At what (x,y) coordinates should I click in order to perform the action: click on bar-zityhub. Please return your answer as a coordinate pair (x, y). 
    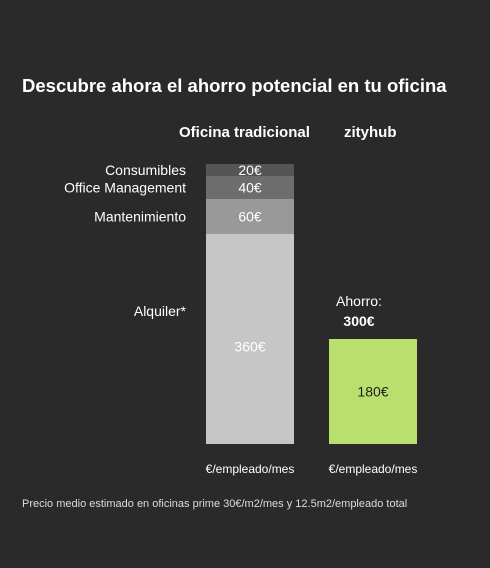
    Looking at the image, I should click on (373, 391).